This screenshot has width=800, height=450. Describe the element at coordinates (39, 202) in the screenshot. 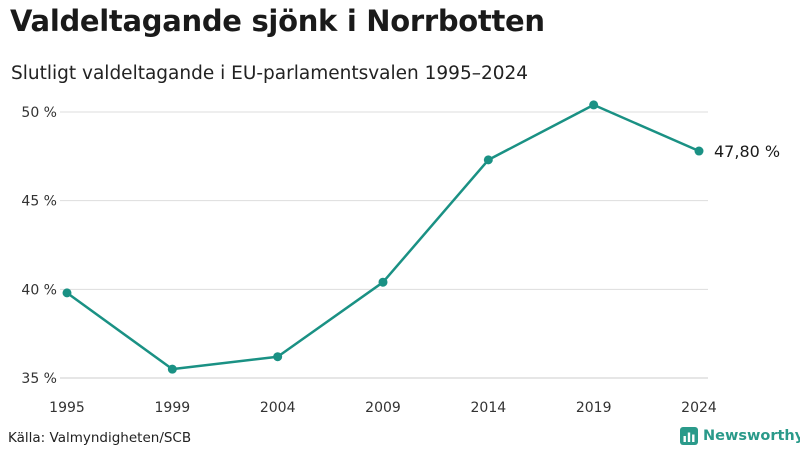

I see `y-tick-label: 45 %` at that location.